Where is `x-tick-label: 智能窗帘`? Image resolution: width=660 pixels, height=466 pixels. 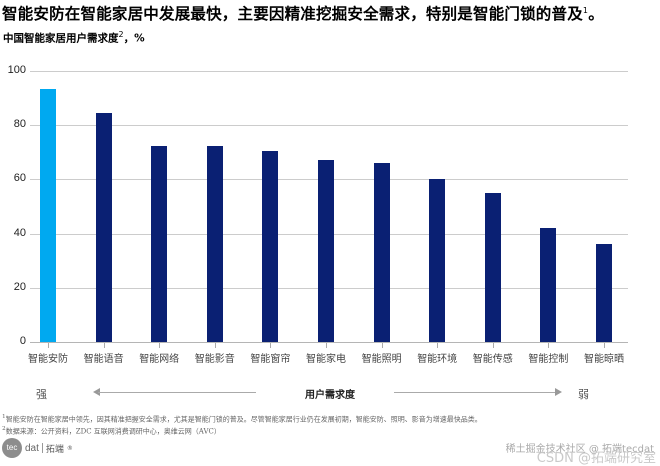 x-tick-label: 智能窗帘 is located at coordinates (270, 359).